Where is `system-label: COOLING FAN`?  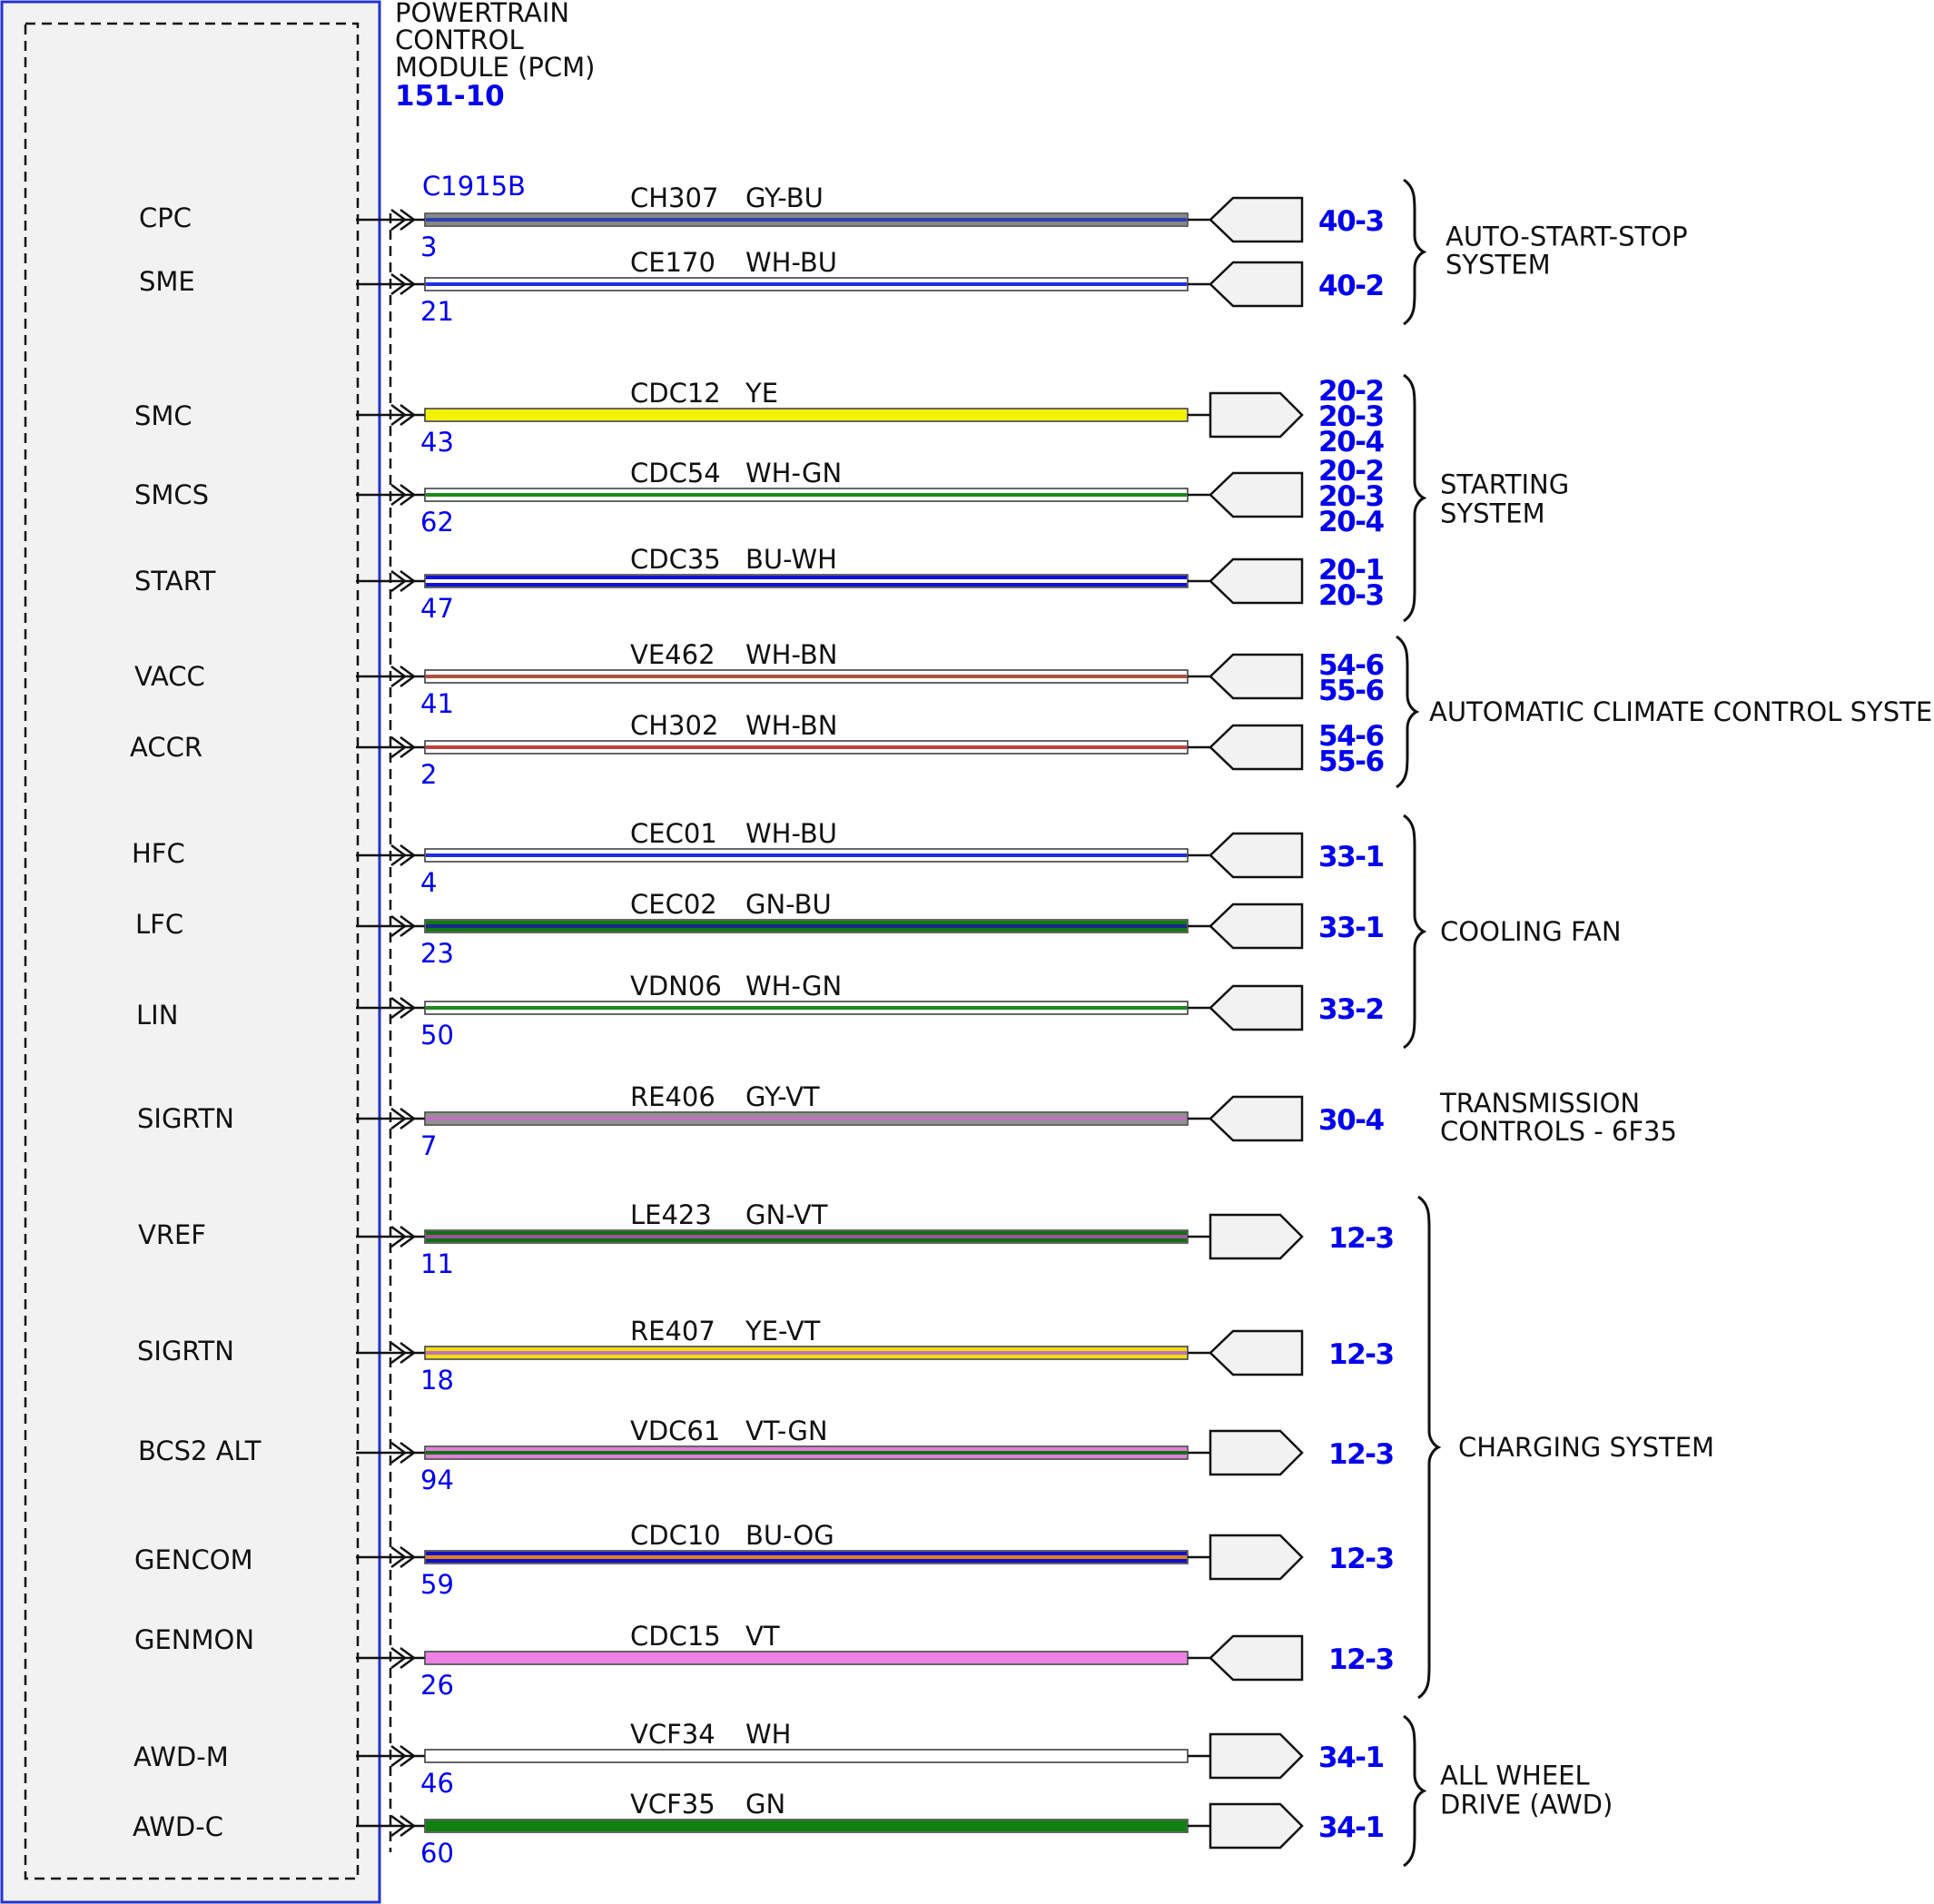
system-label: COOLING FAN is located at coordinates (1531, 932).